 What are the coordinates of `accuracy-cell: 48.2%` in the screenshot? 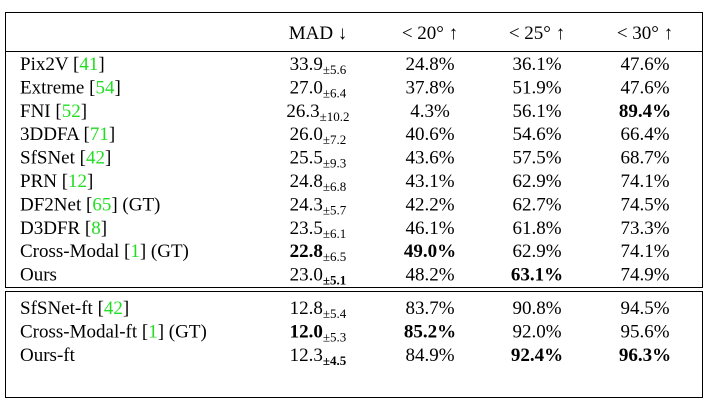 It's located at (429, 275).